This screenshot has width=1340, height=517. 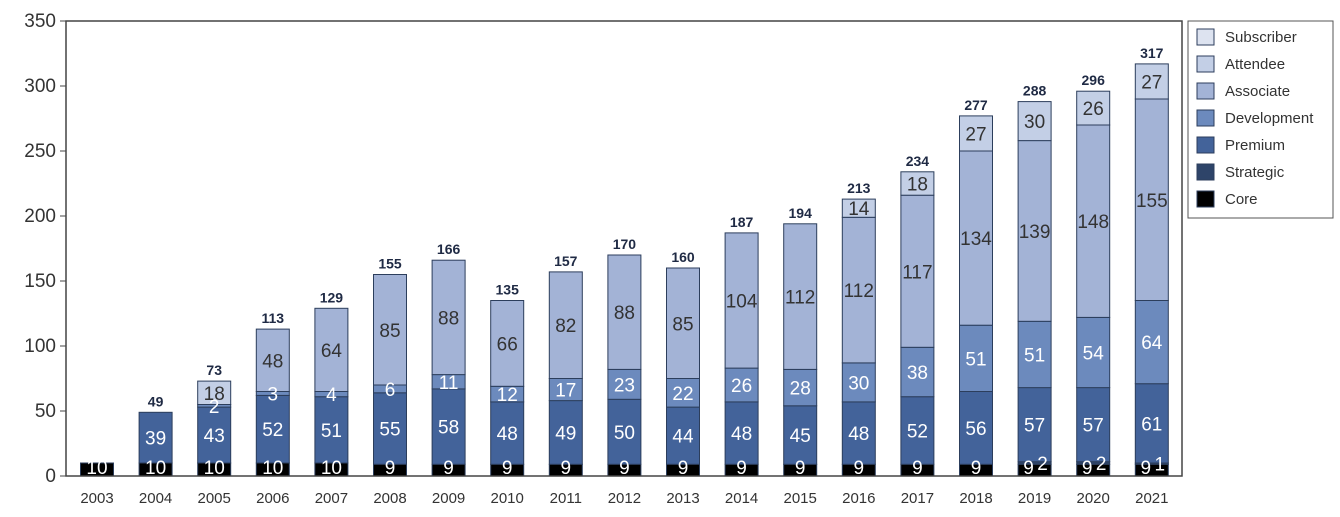 What do you see at coordinates (1152, 53) in the screenshot?
I see `total-label: 317` at bounding box center [1152, 53].